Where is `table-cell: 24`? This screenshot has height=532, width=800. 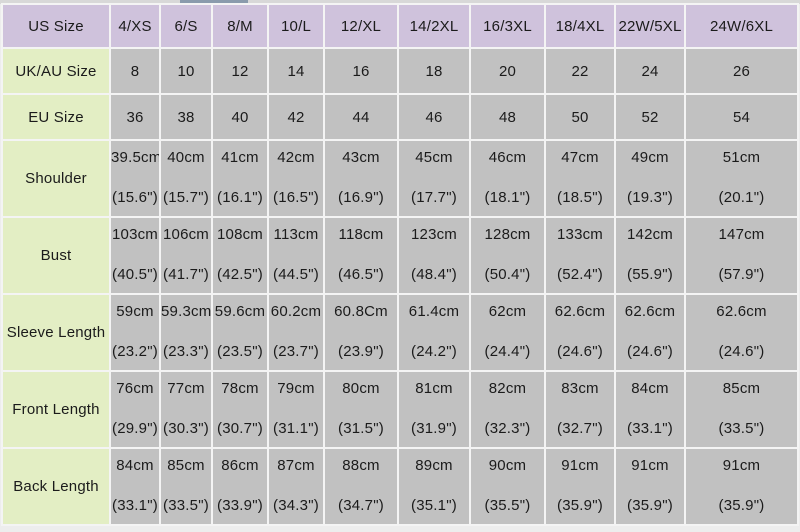 table-cell: 24 is located at coordinates (650, 71).